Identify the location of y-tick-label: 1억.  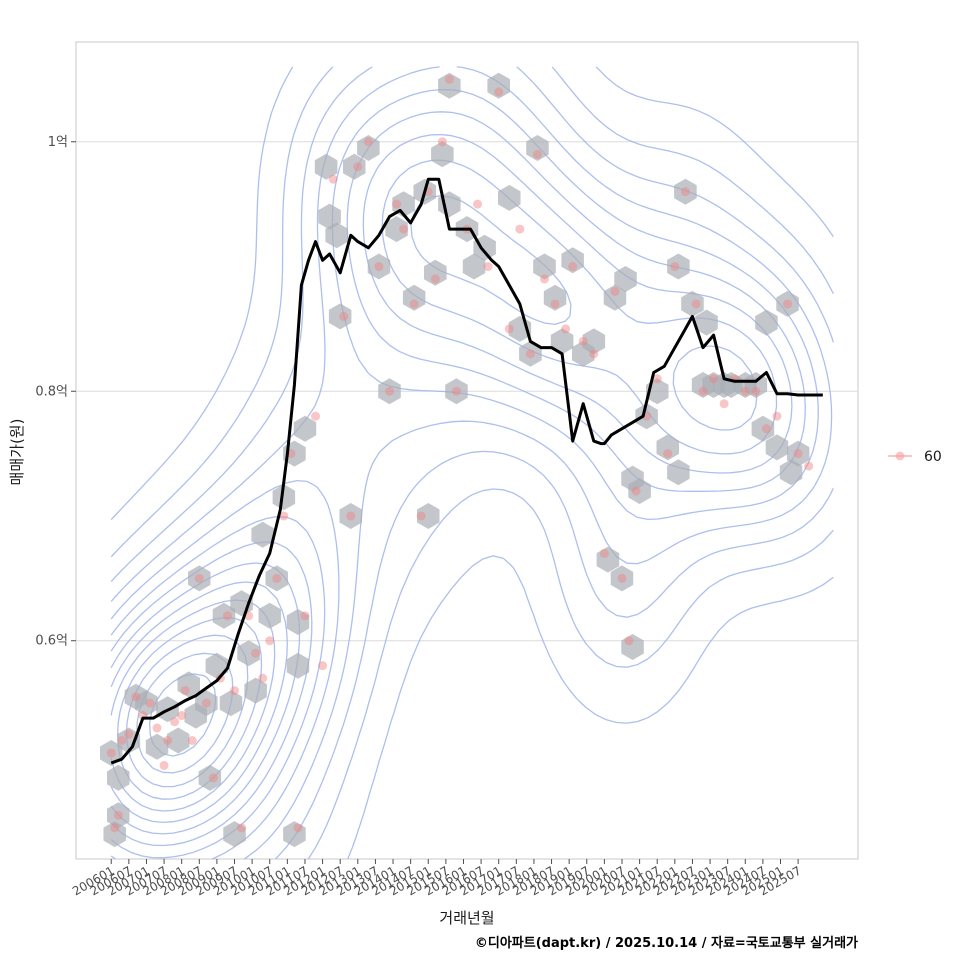
(58, 142).